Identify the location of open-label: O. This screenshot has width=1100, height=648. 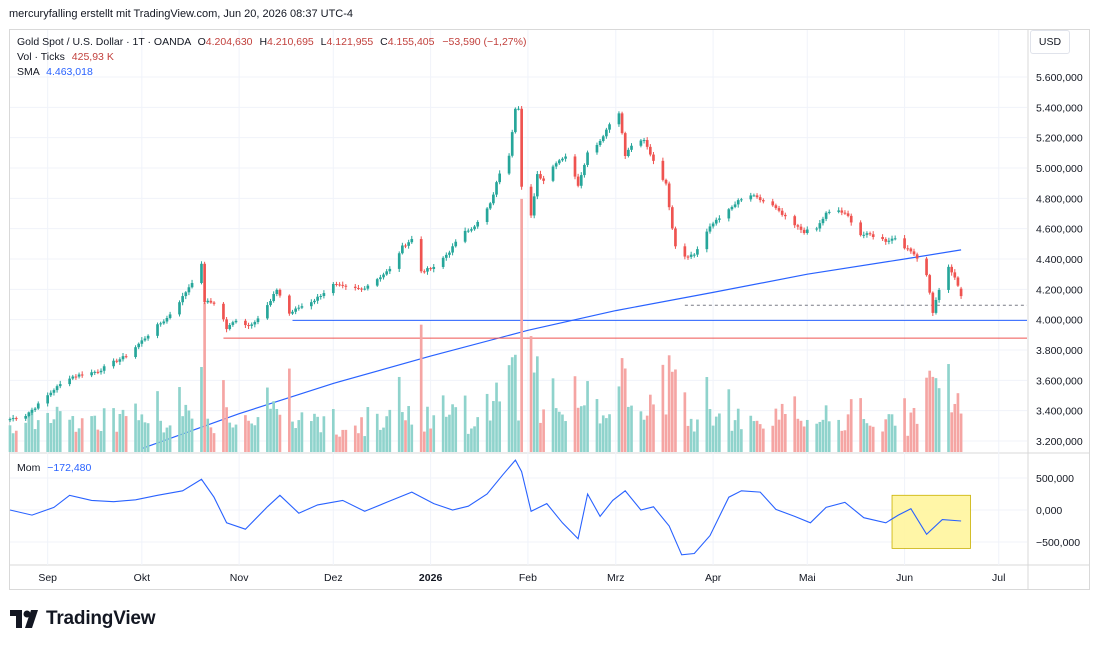
(201, 42).